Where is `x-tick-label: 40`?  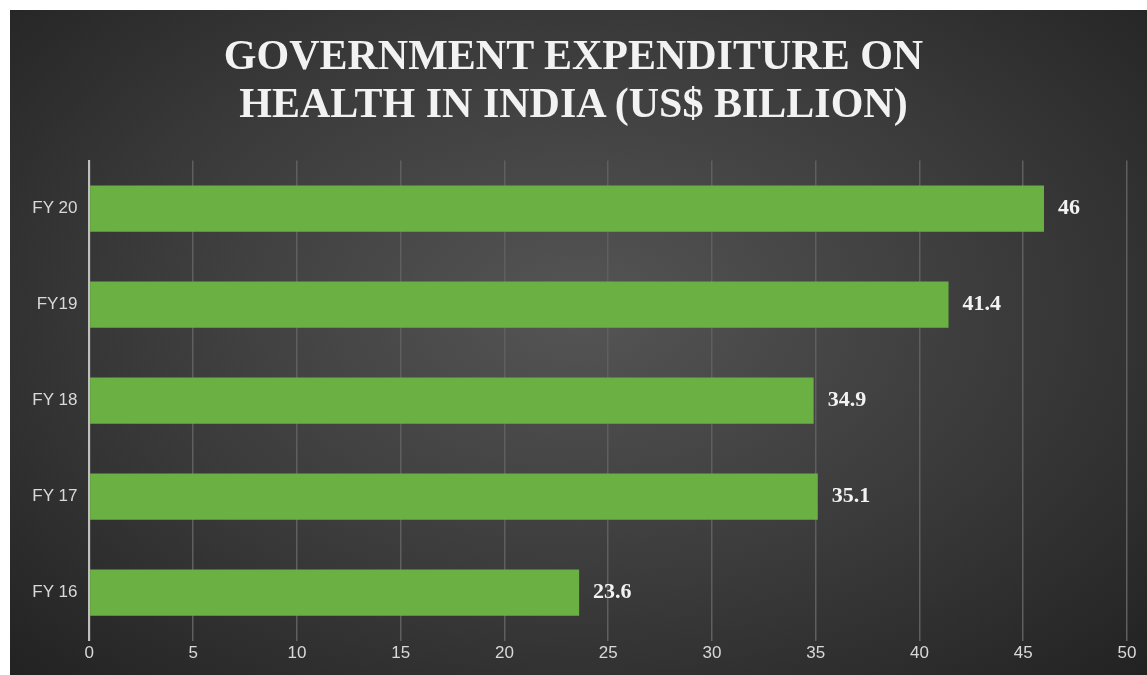 x-tick-label: 40 is located at coordinates (919, 653).